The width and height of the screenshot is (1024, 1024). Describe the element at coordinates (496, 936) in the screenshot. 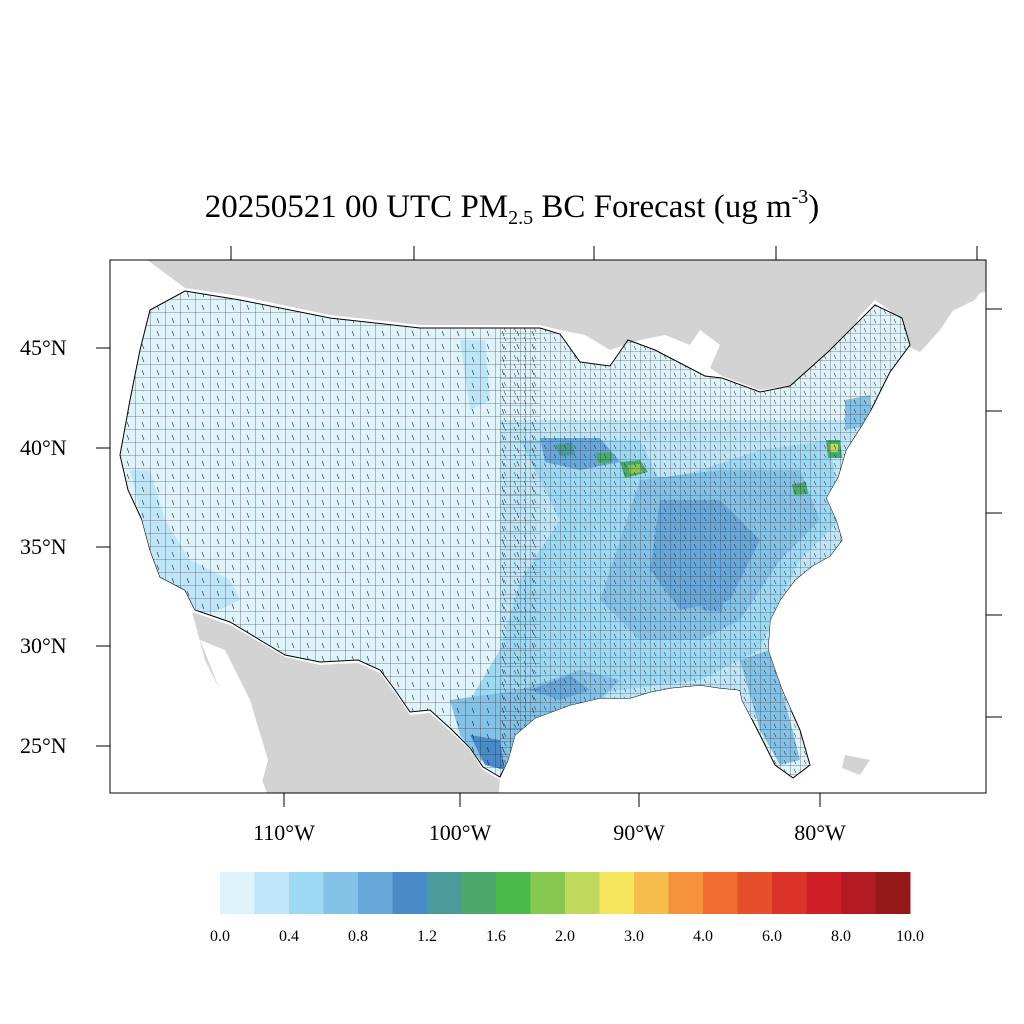

I see `colorbar-tick-label: 1.6` at that location.